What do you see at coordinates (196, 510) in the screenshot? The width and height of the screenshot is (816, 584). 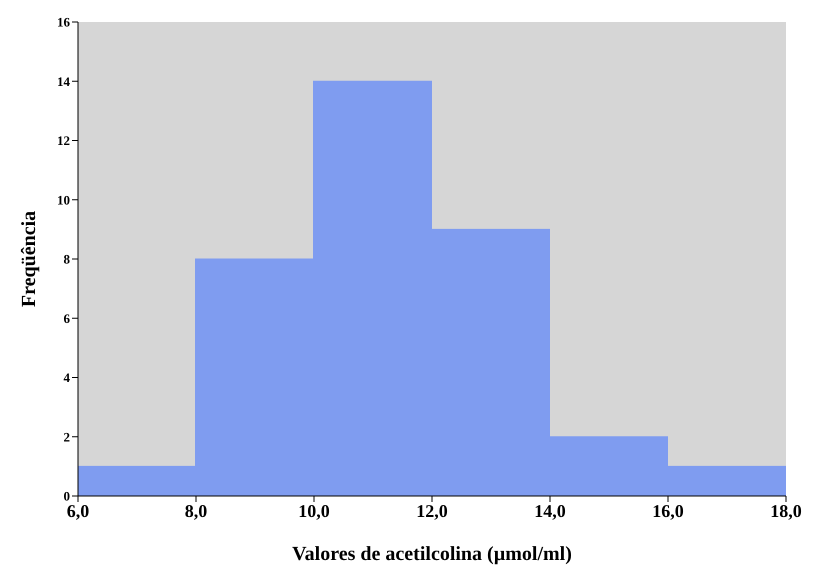 I see `x-tick-label: 8,0` at bounding box center [196, 510].